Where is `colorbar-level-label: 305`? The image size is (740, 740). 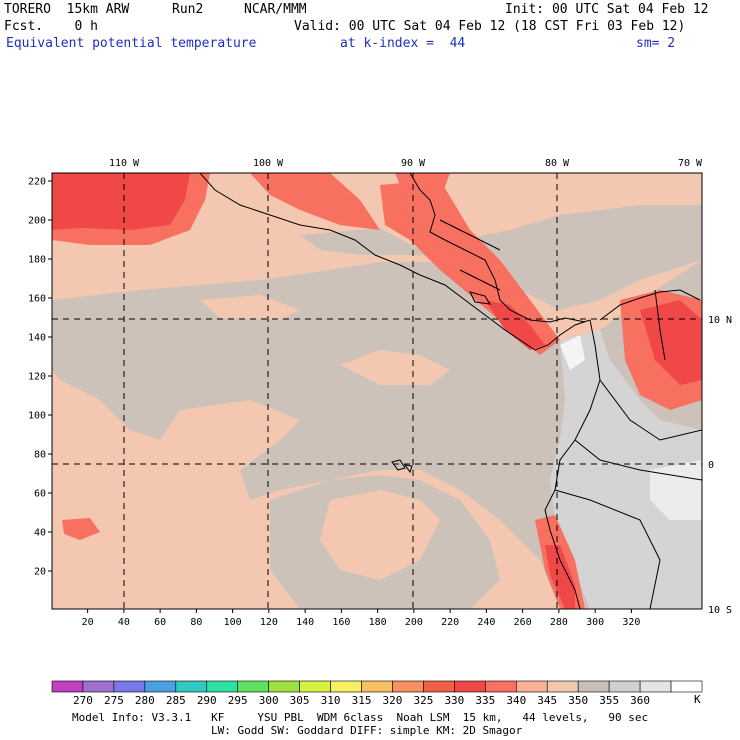 colorbar-level-label: 305 is located at coordinates (299, 700).